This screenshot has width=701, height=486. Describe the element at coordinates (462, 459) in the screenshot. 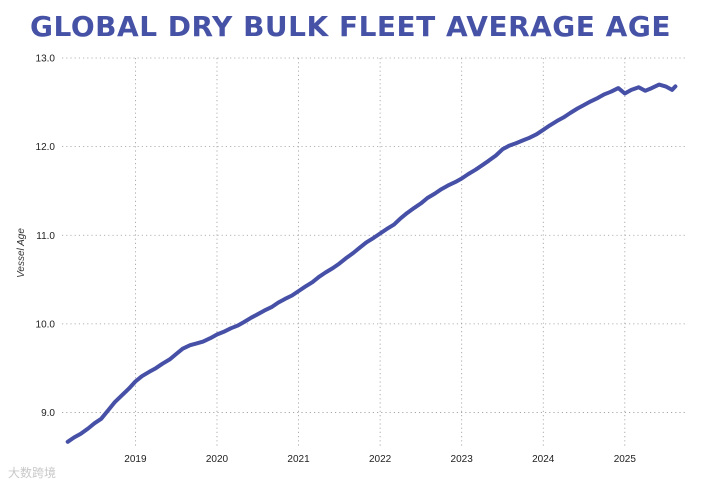

I see `x-tick-label: 2023` at that location.